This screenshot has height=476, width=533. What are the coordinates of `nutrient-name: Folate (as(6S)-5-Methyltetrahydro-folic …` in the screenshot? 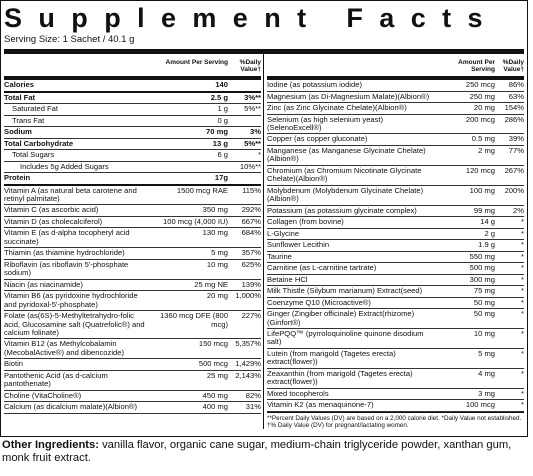 It's located at (74, 324).